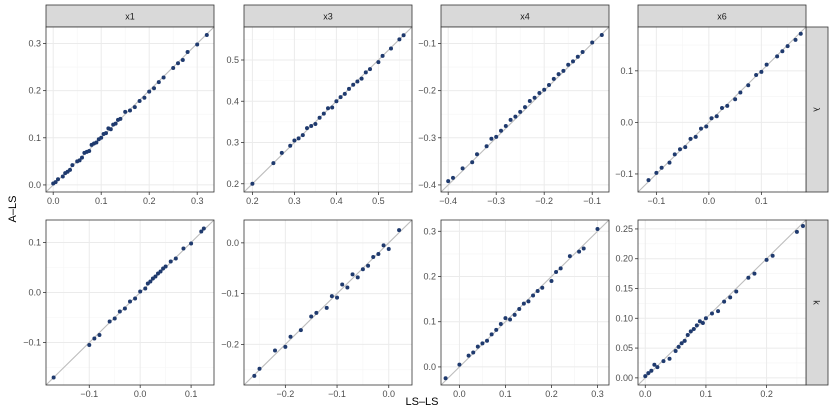  I want to click on x-tick-label: −0.1, so click(592, 201).